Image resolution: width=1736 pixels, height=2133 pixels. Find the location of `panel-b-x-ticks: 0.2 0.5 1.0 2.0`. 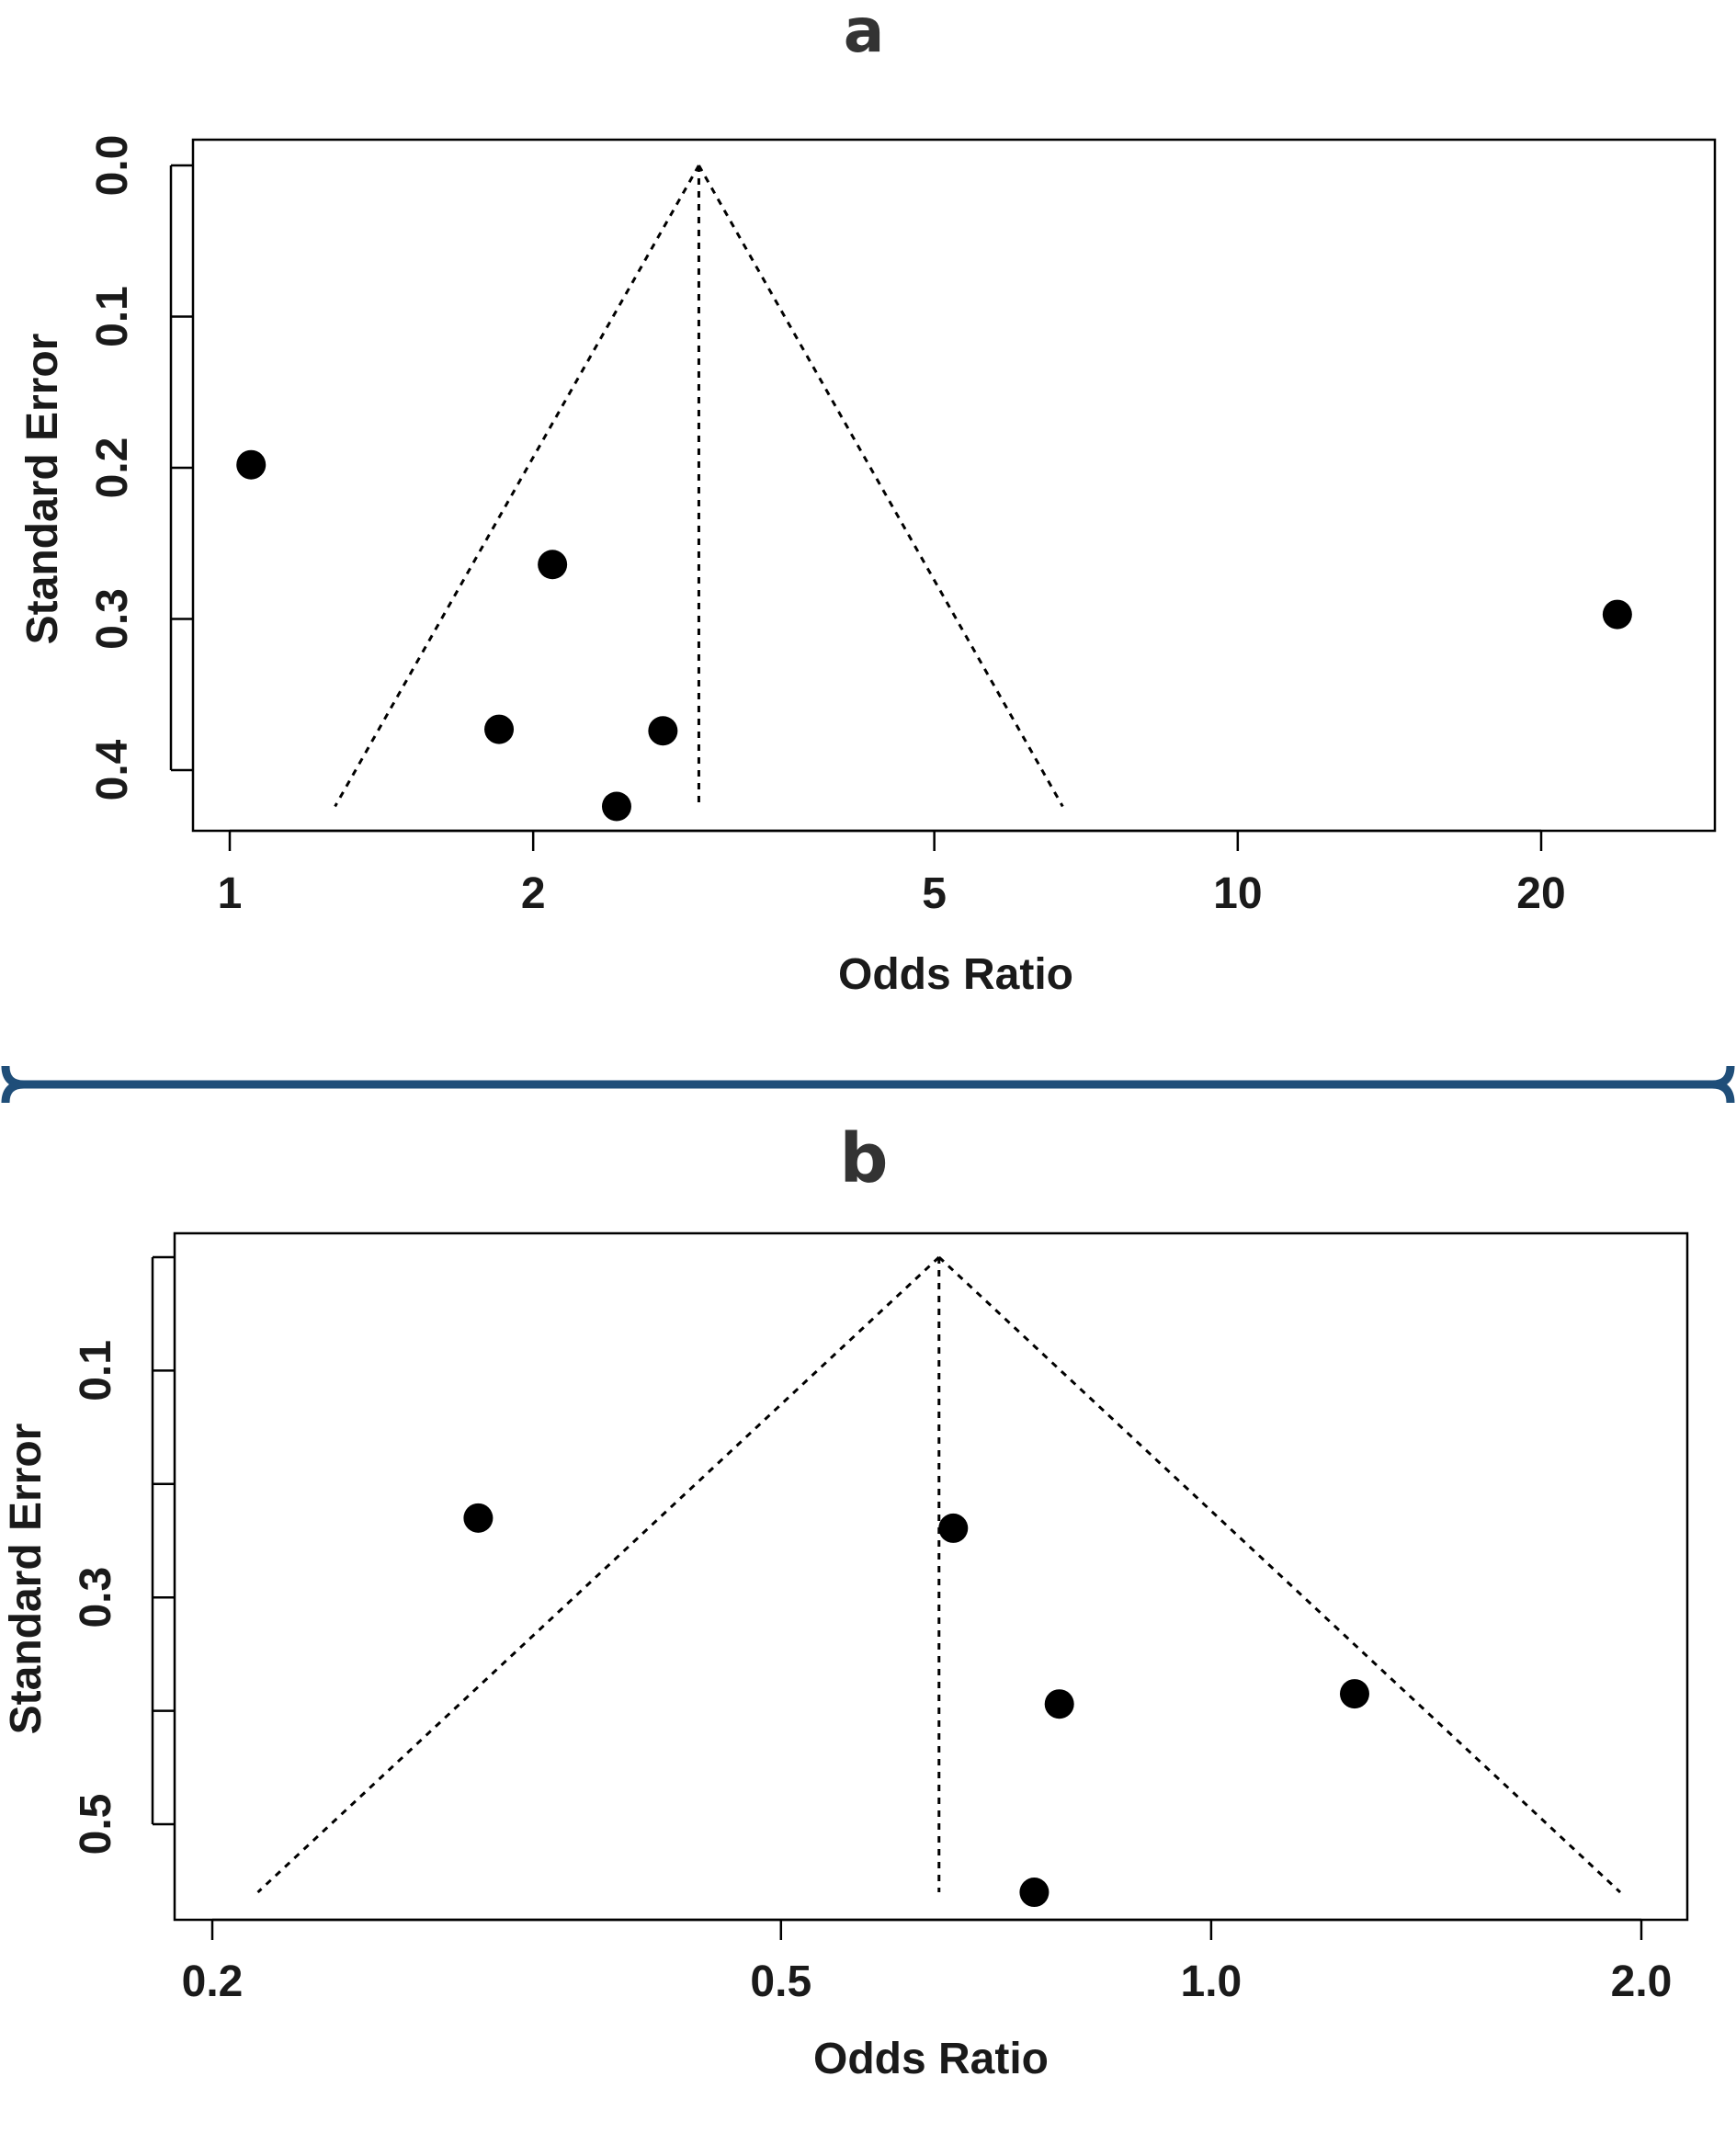

panel-b-x-ticks: 0.2 0.5 1.0 2.0 is located at coordinates (927, 1962).